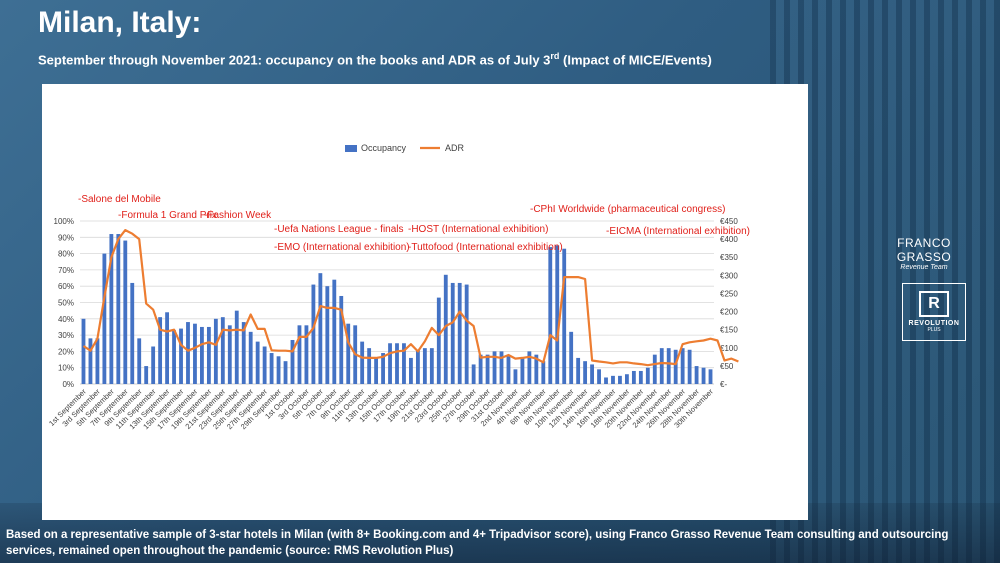 The height and width of the screenshot is (563, 1000). What do you see at coordinates (729, 275) in the screenshot?
I see `y-right-tick-label: €300` at bounding box center [729, 275].